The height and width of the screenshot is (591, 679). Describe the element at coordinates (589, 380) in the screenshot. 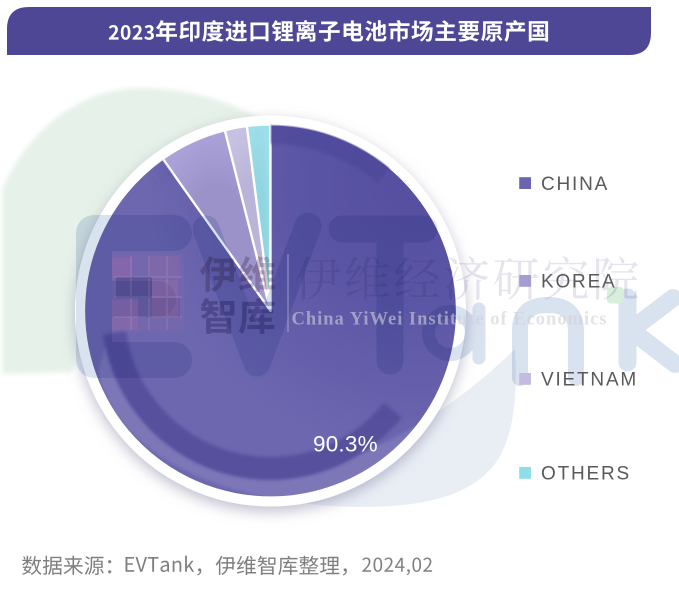

I see `svg-text: VIETNAM` at that location.